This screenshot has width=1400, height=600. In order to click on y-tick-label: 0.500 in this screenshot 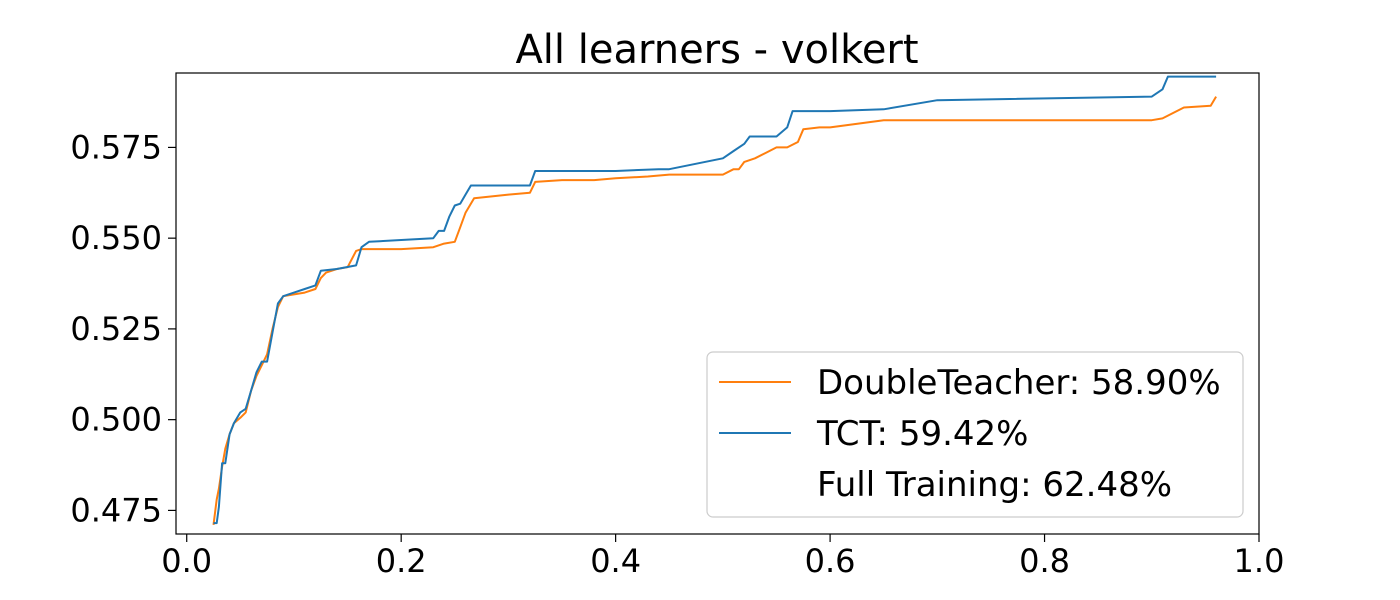, I will do `click(116, 420)`.